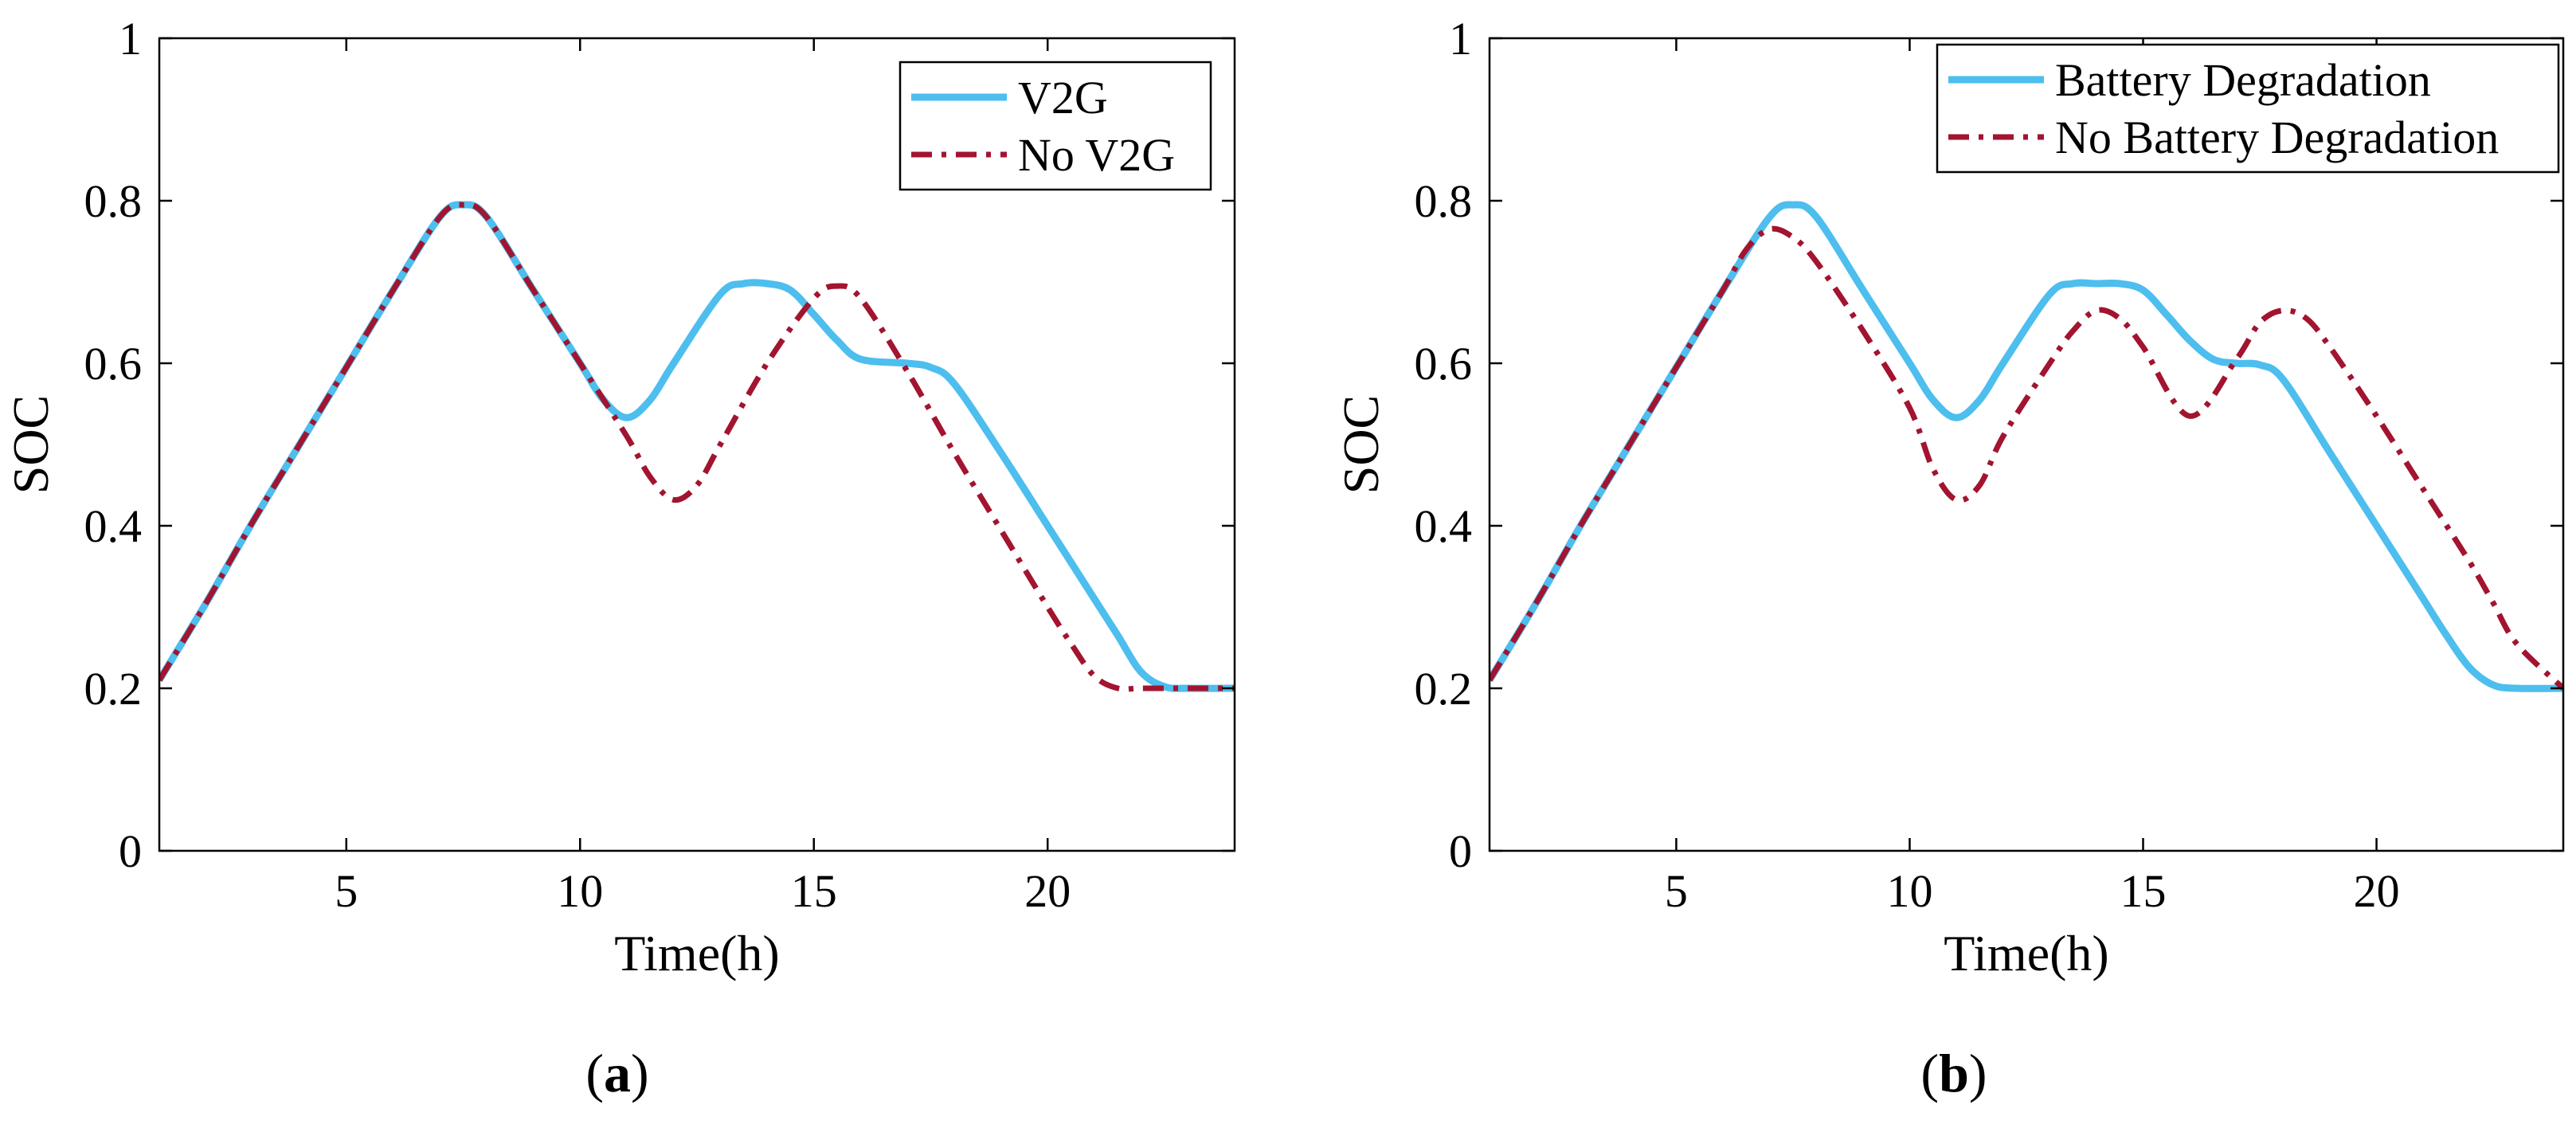  I want to click on panel-caption-a: (a), so click(616, 1073).